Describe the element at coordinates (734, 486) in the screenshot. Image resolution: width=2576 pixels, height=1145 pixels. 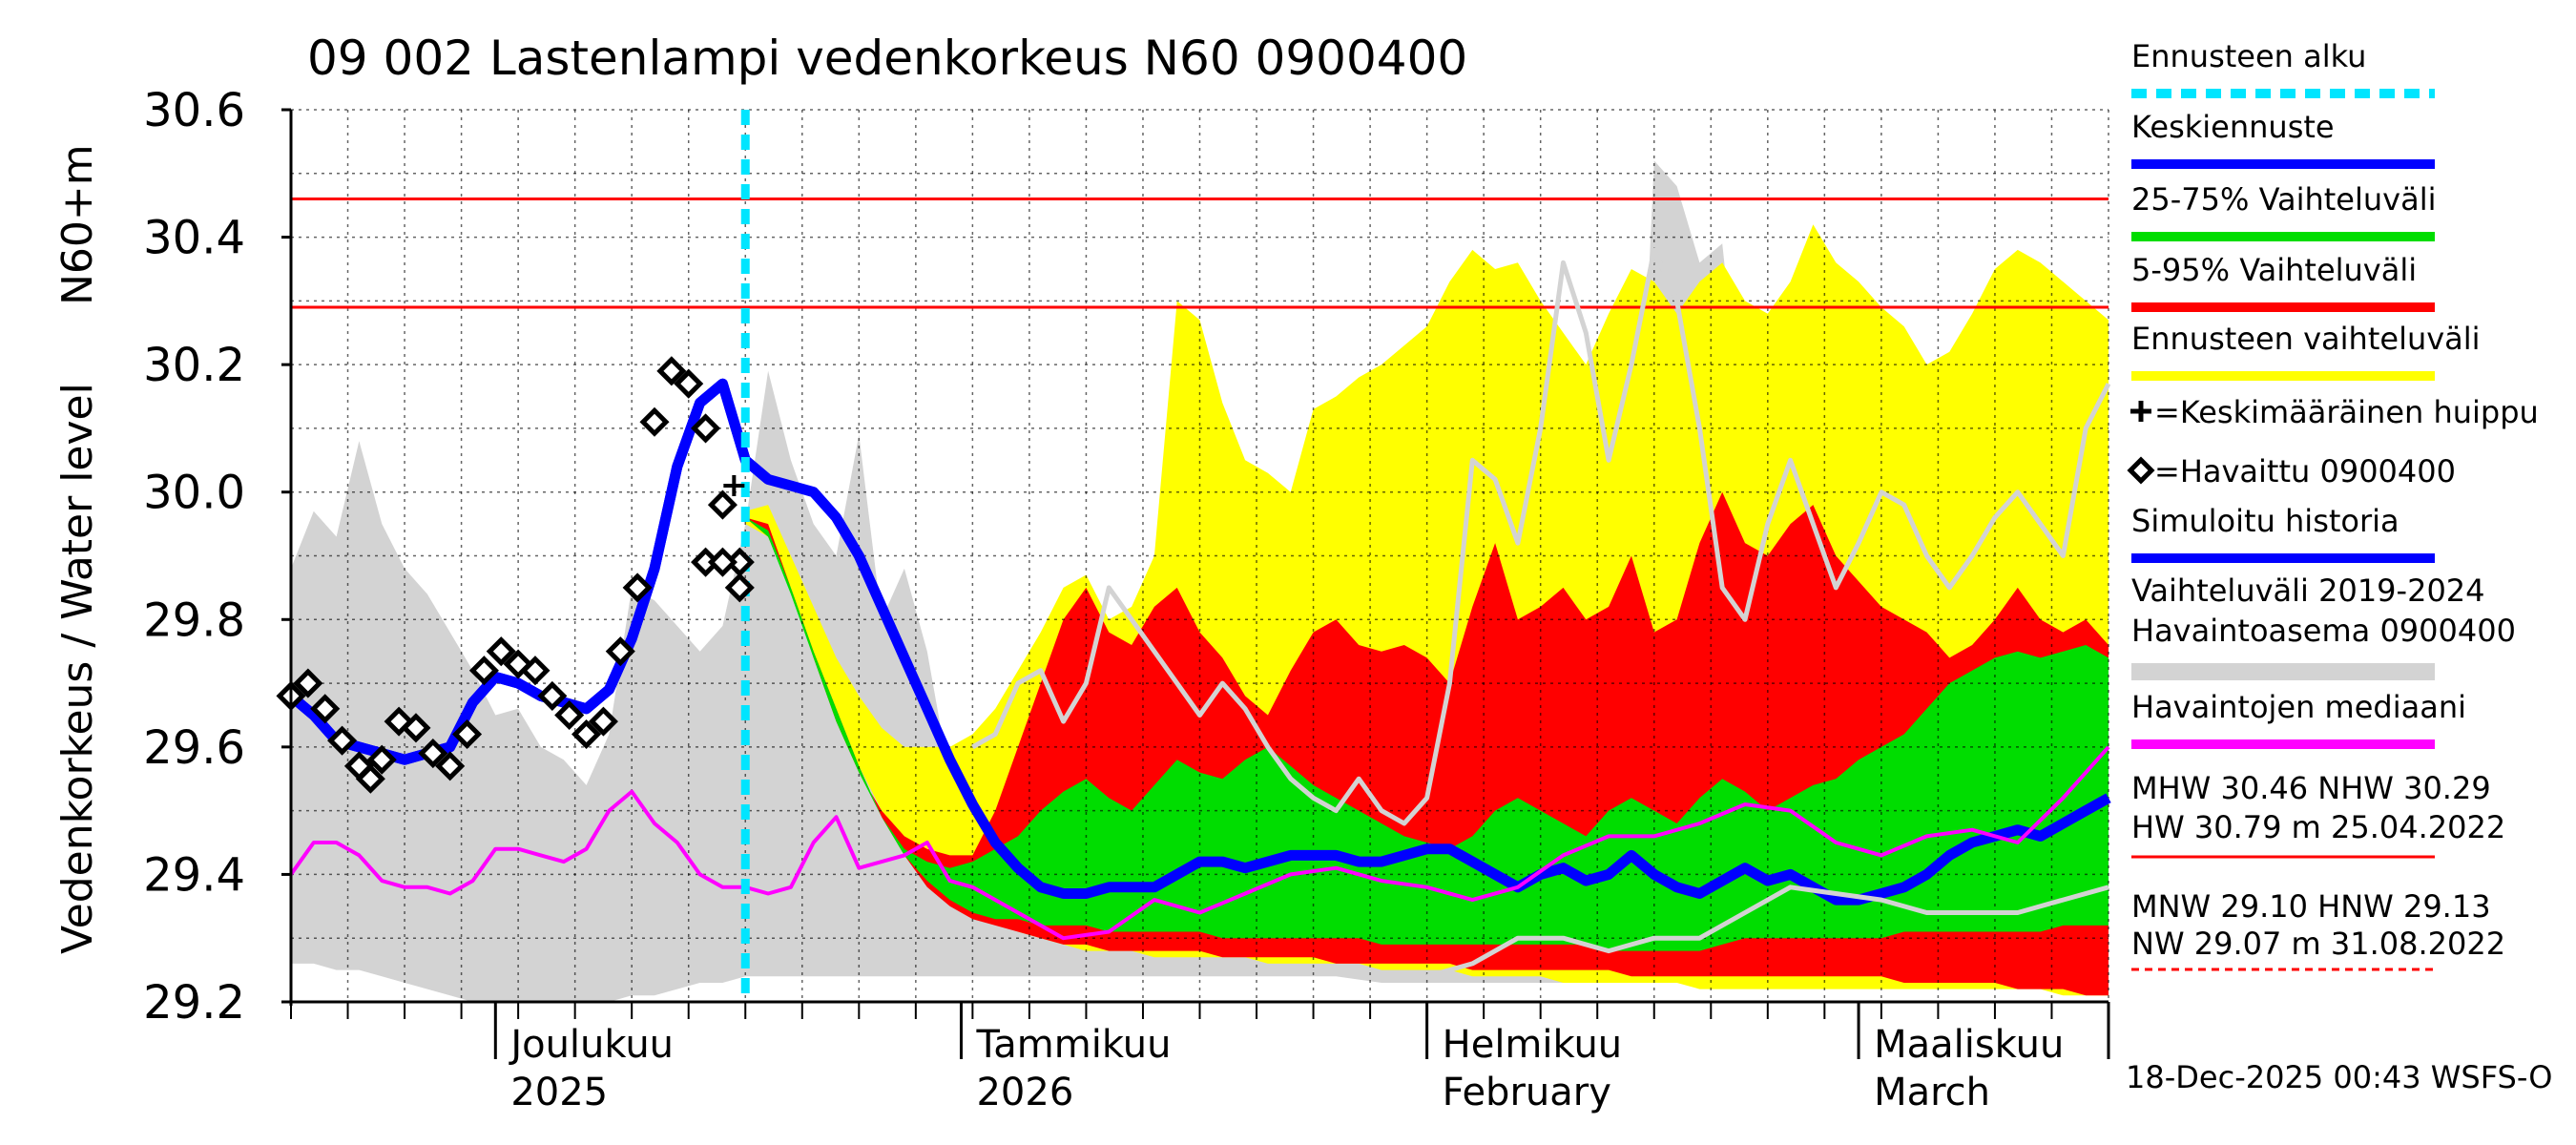
I see `peak-marker` at that location.